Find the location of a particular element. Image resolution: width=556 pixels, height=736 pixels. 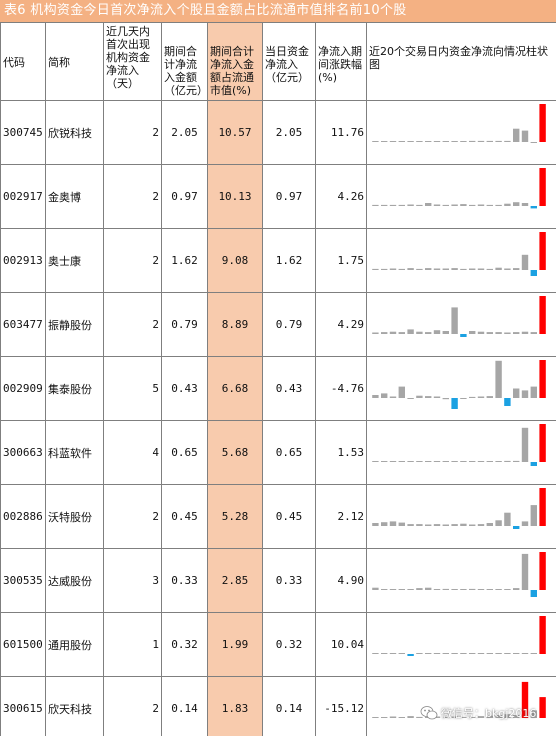

cell-days: 5 is located at coordinates (132, 388).